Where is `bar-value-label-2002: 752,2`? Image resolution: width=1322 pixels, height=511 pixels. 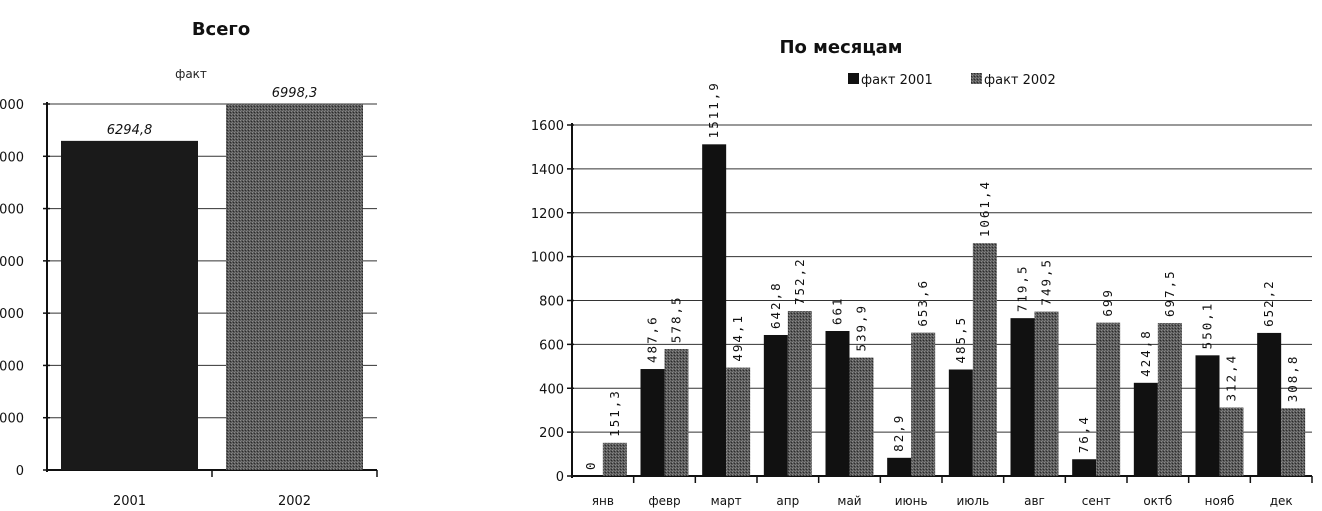 bar-value-label-2002: 752,2 is located at coordinates (799, 281).